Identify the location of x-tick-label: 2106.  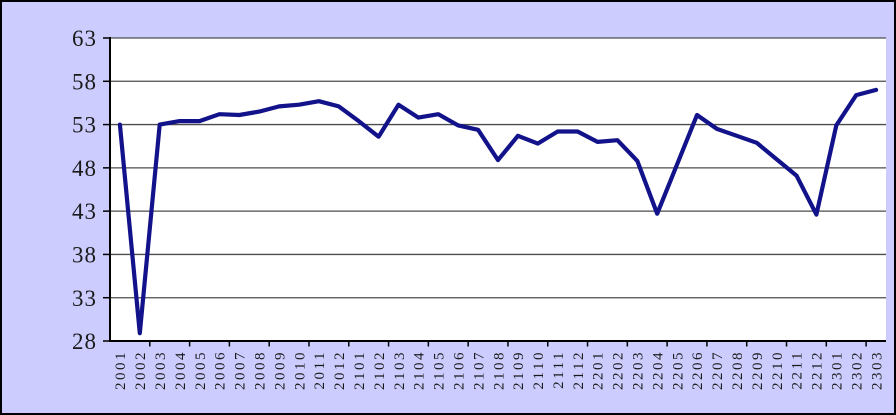
(459, 370).